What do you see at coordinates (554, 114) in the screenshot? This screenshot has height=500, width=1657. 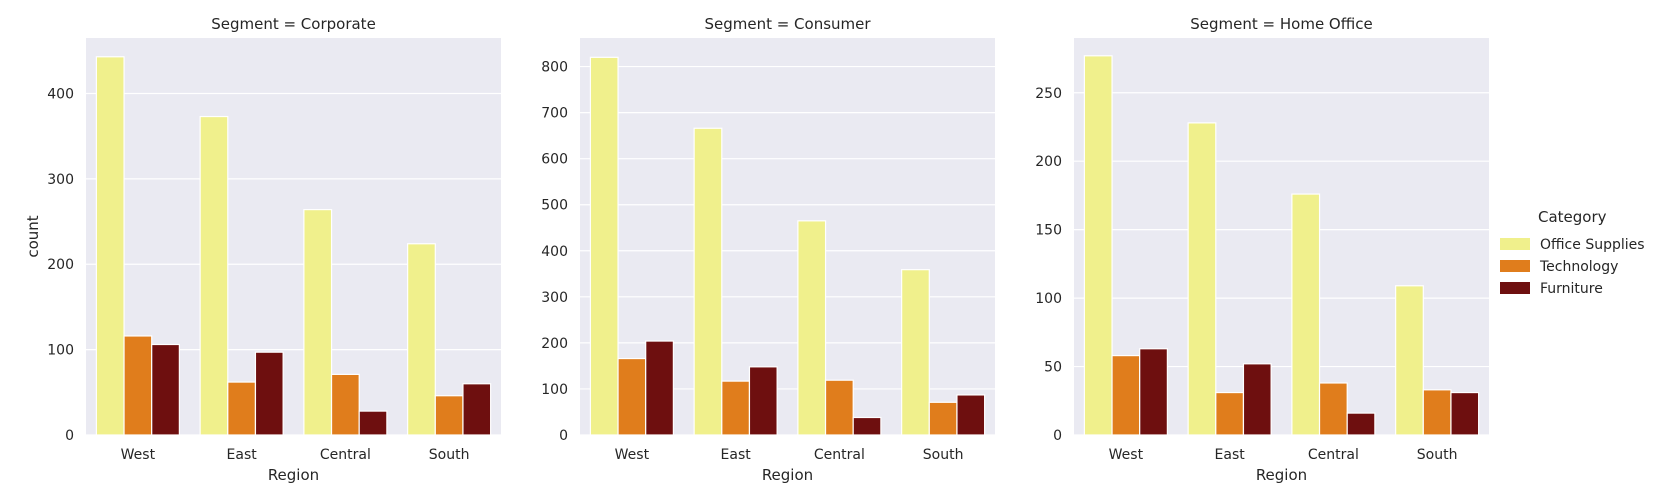 I see `y-tick-label: 700` at bounding box center [554, 114].